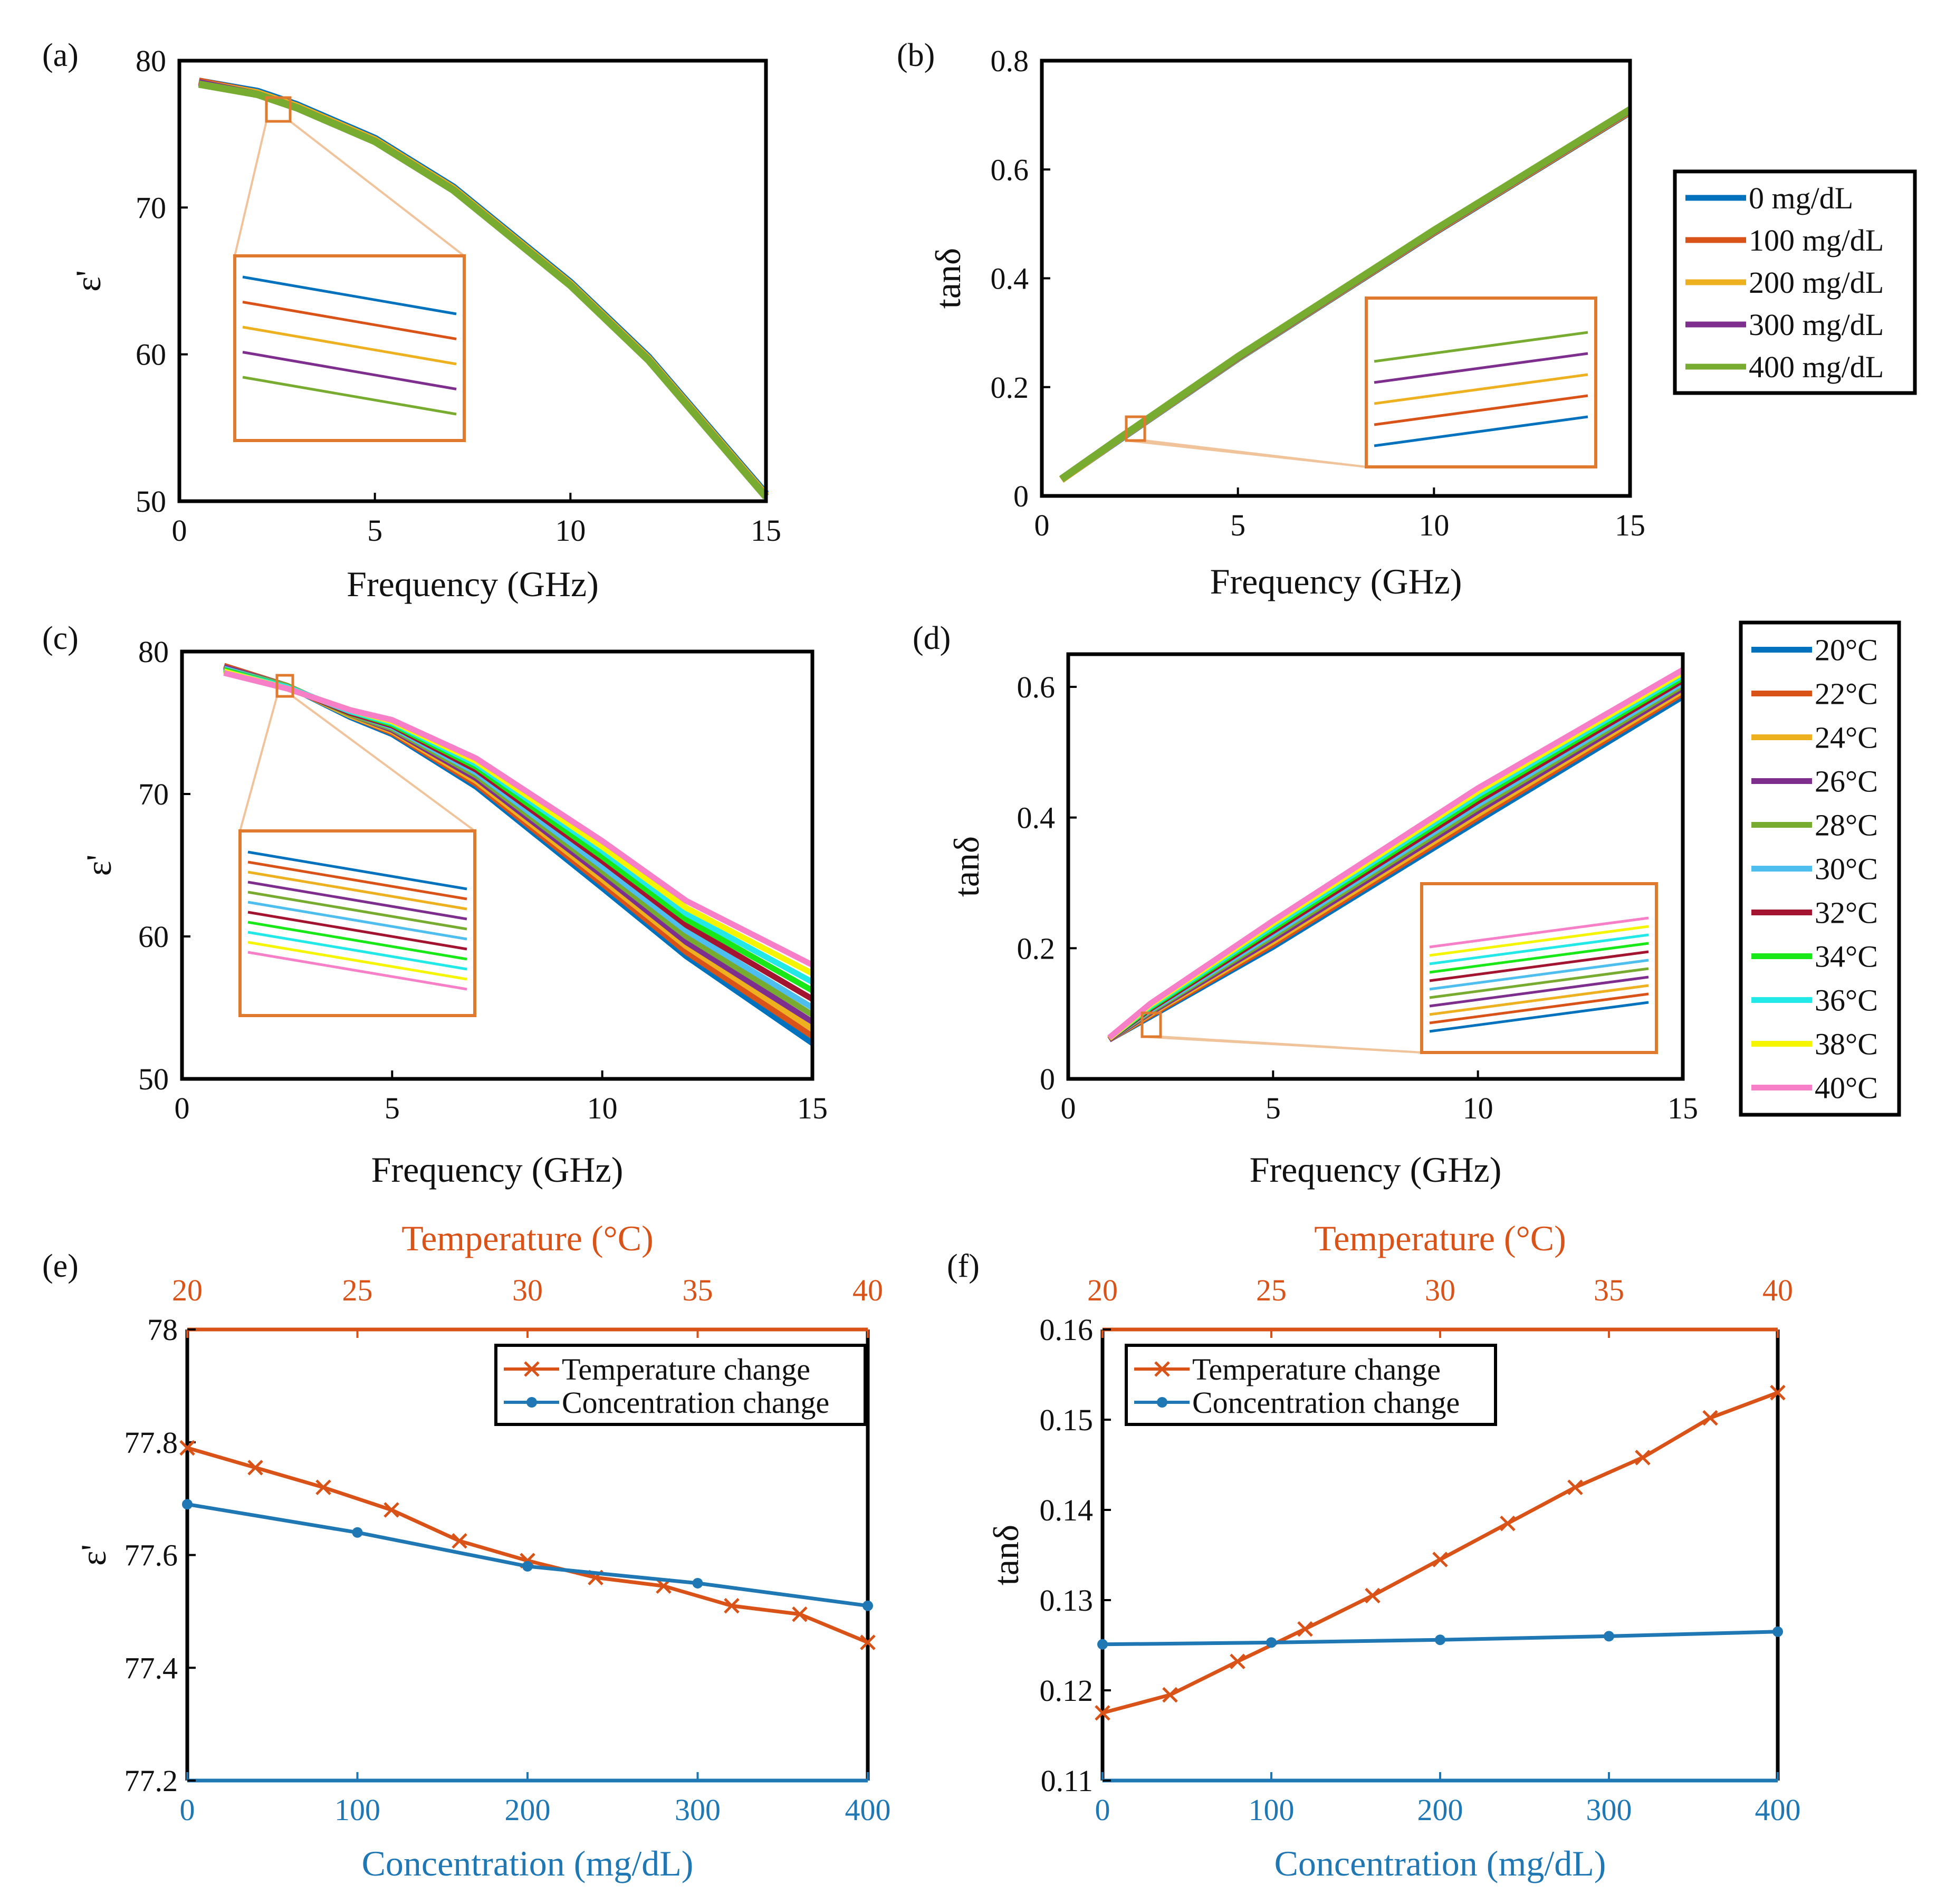 The width and height of the screenshot is (1936, 1904). What do you see at coordinates (518, 819) in the screenshot?
I see `series-line-40°C` at bounding box center [518, 819].